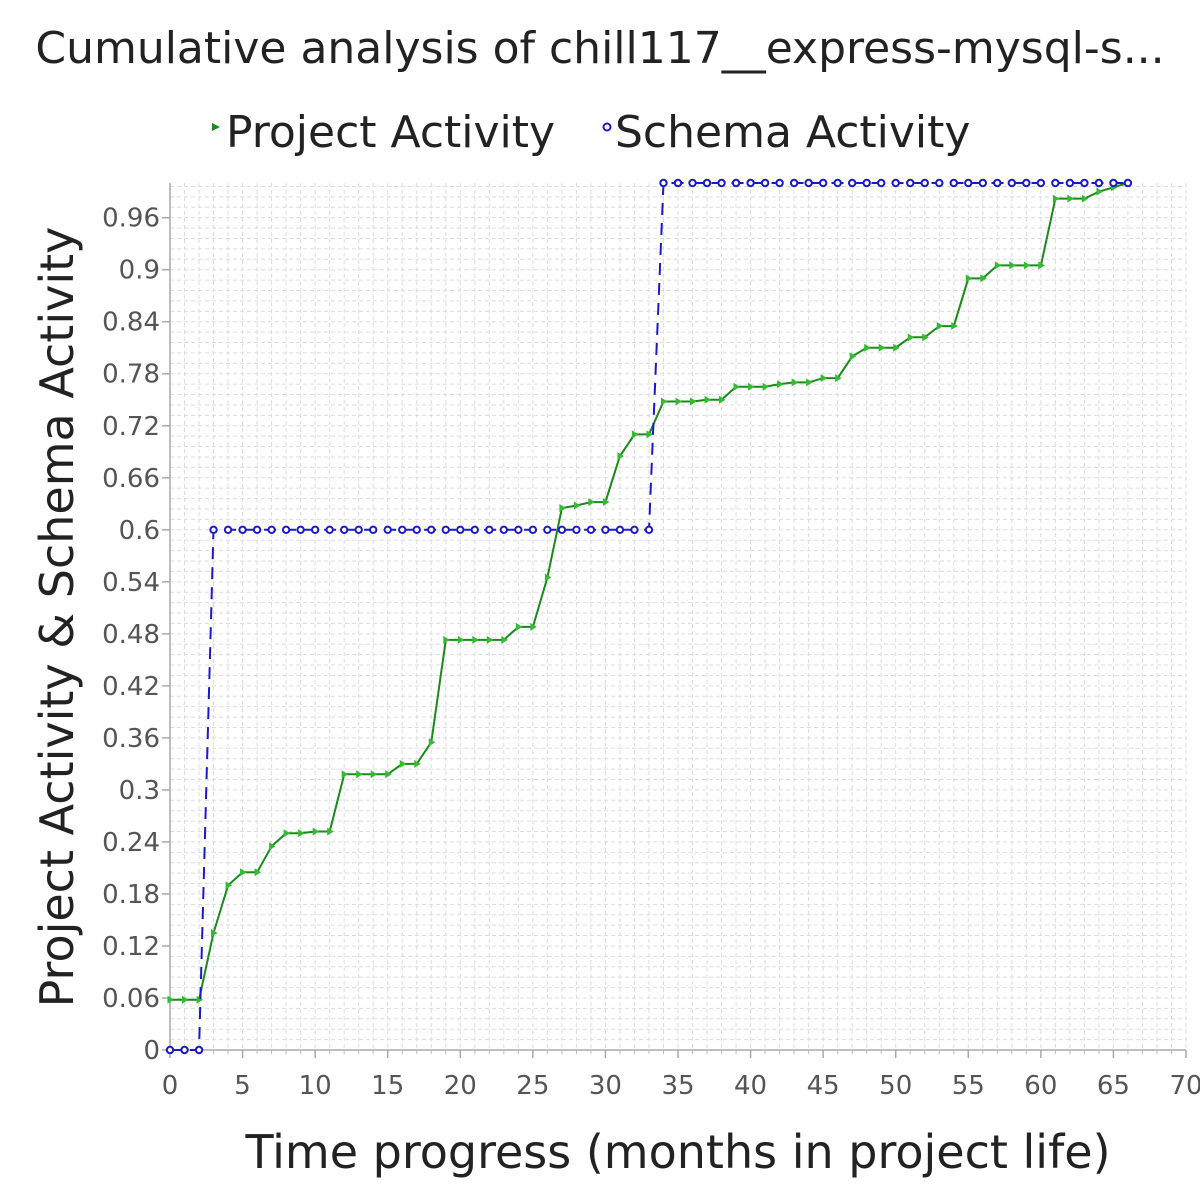 The image size is (1200, 1200). Describe the element at coordinates (591, 132) in the screenshot. I see `legend: Project Activity Schema Activity` at that location.